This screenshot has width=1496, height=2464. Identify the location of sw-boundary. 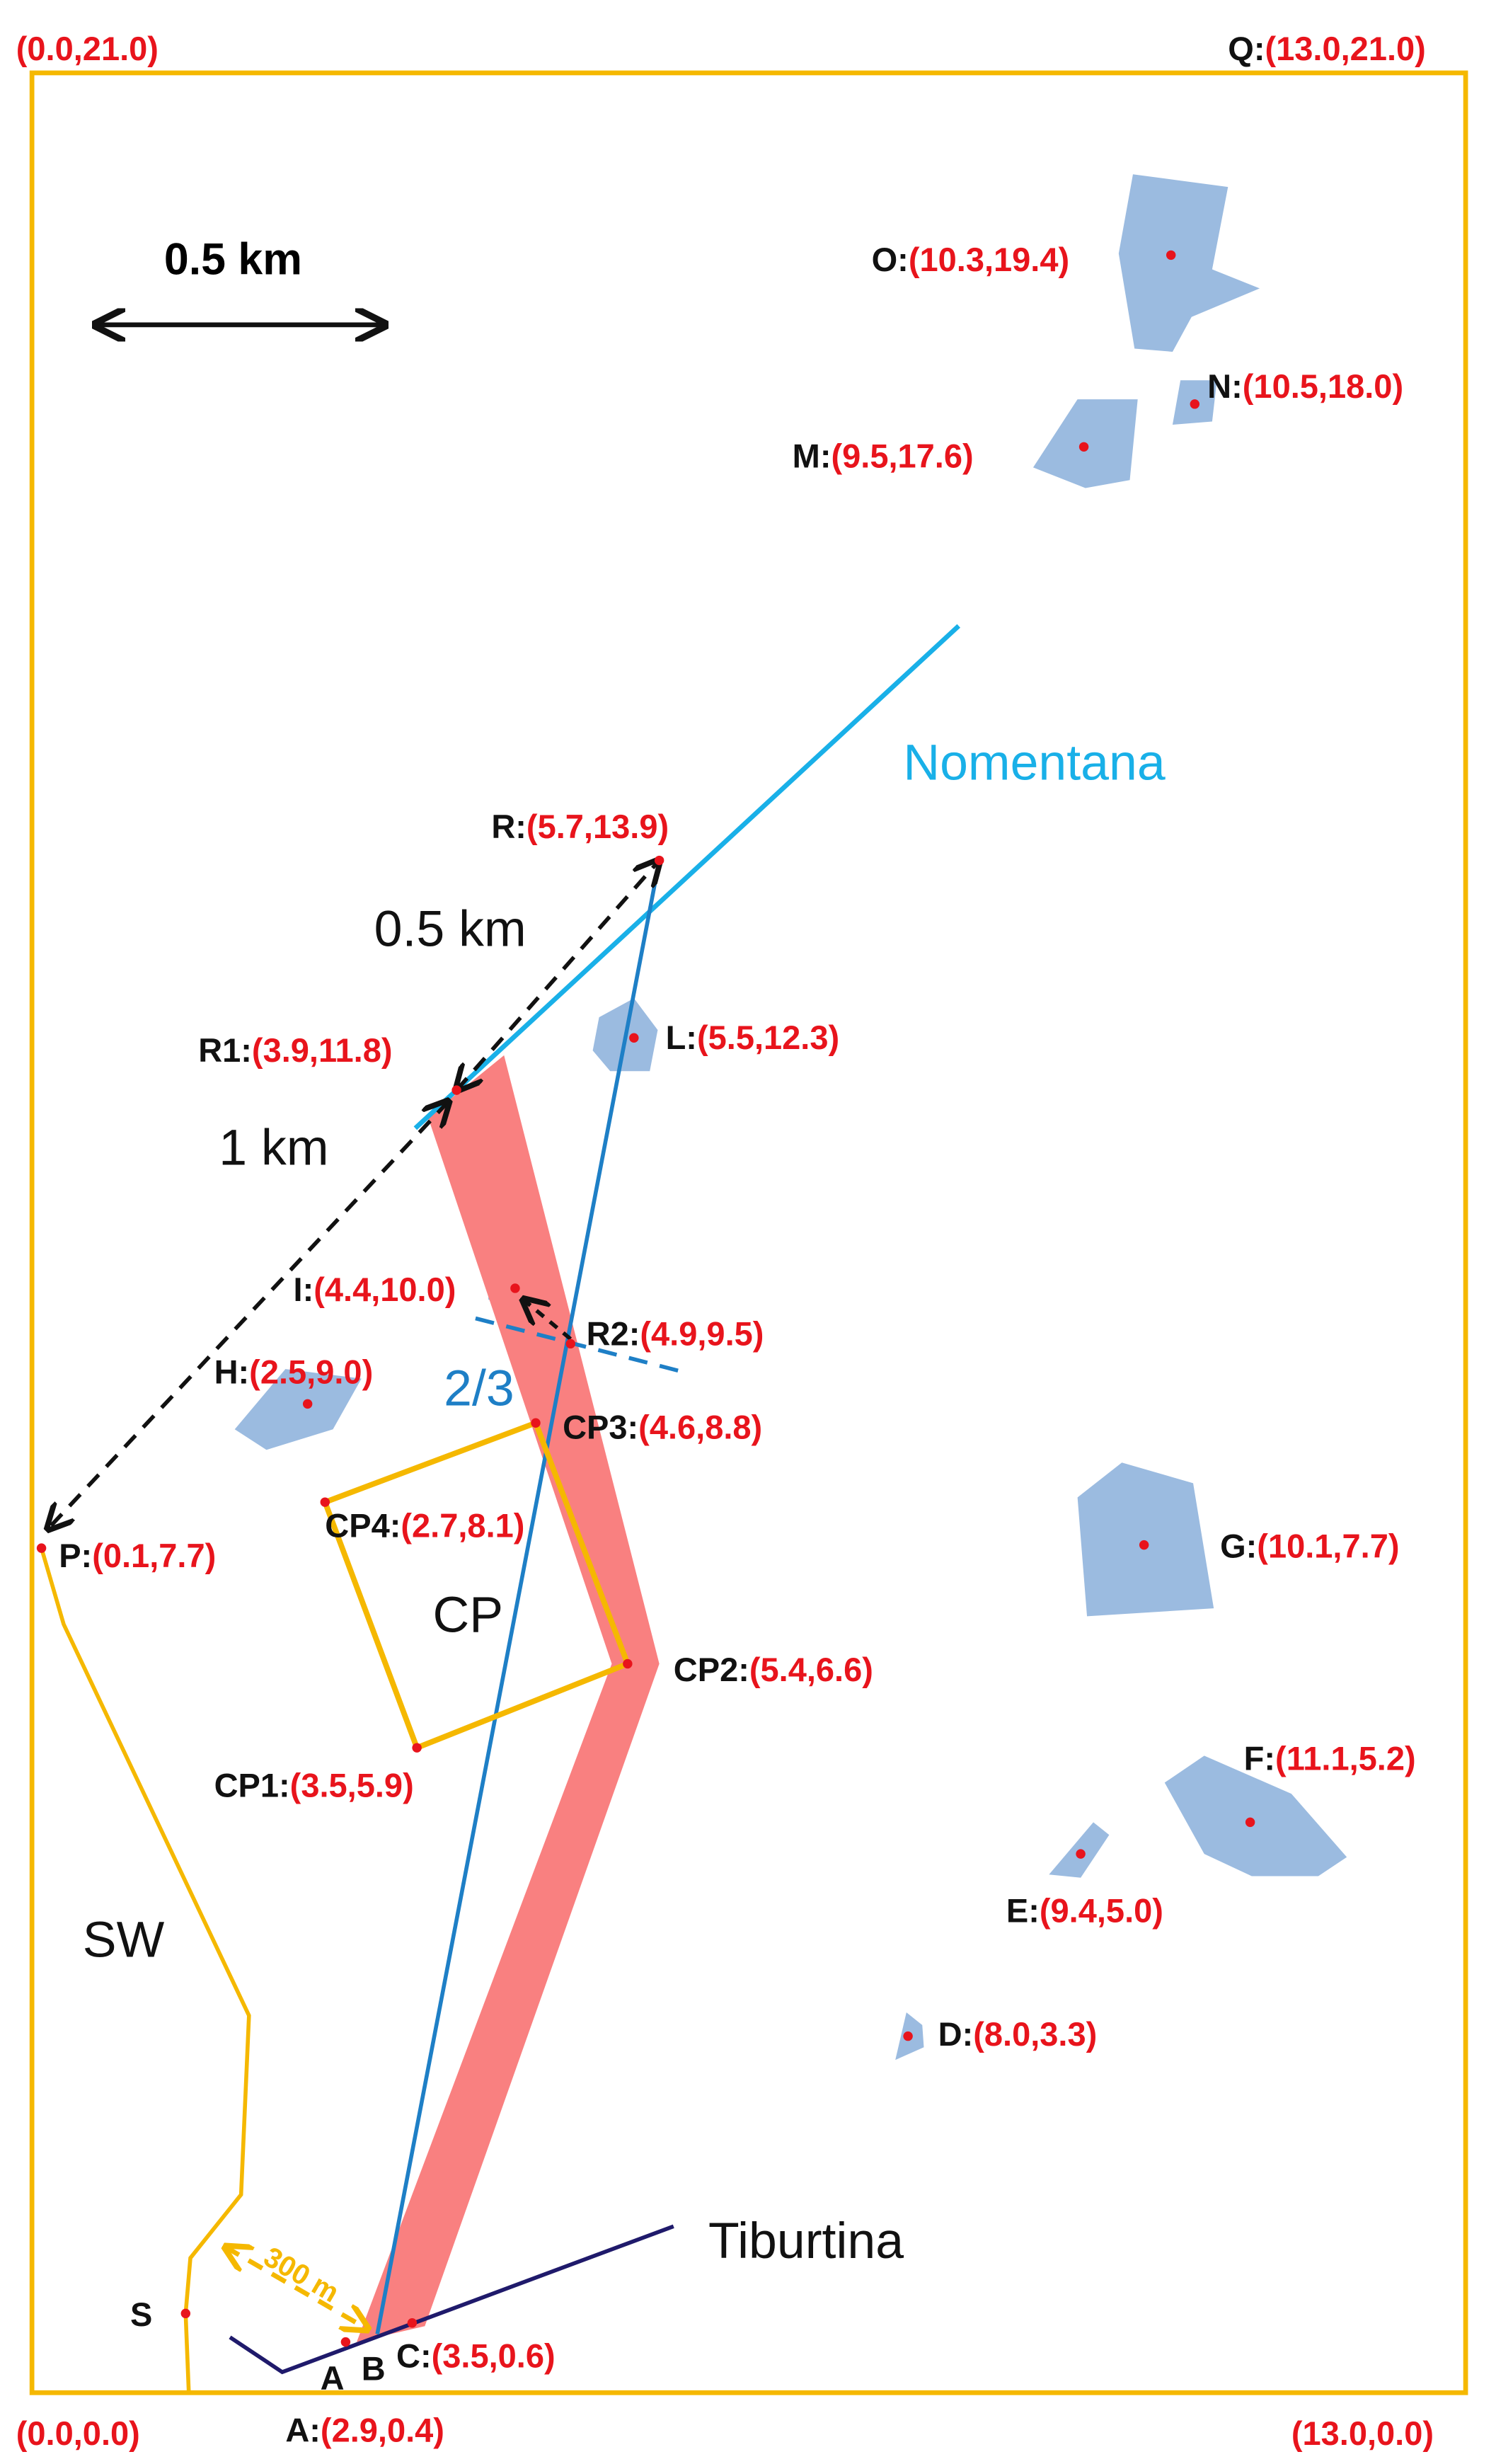
(145, 1970).